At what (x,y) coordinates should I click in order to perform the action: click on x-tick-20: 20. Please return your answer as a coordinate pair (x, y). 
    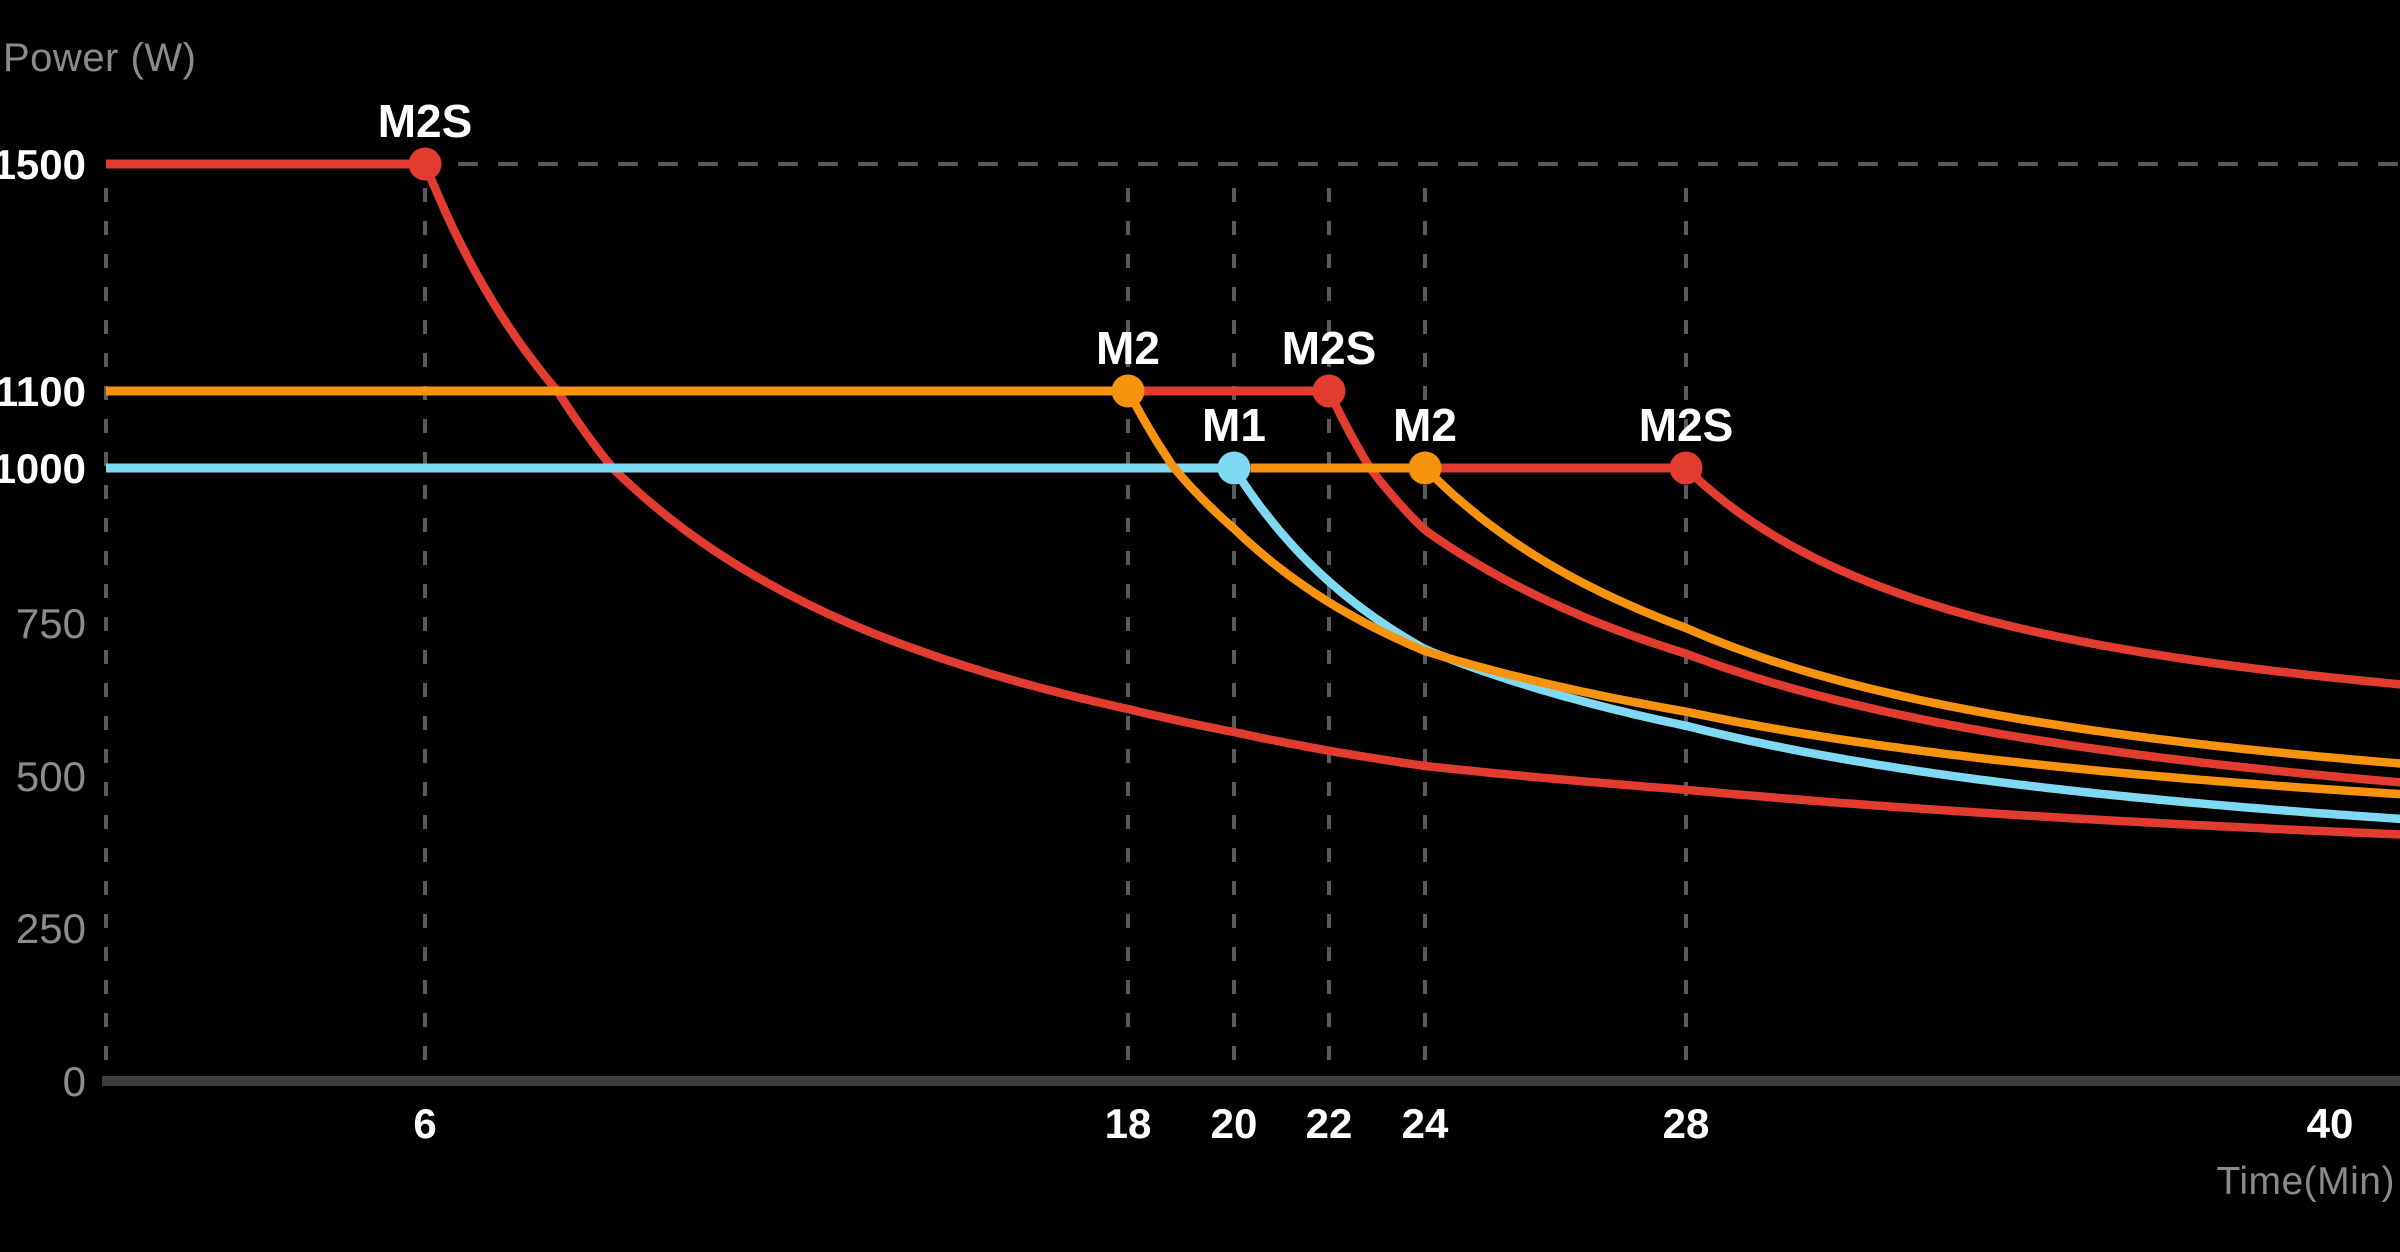
    Looking at the image, I should click on (1234, 1123).